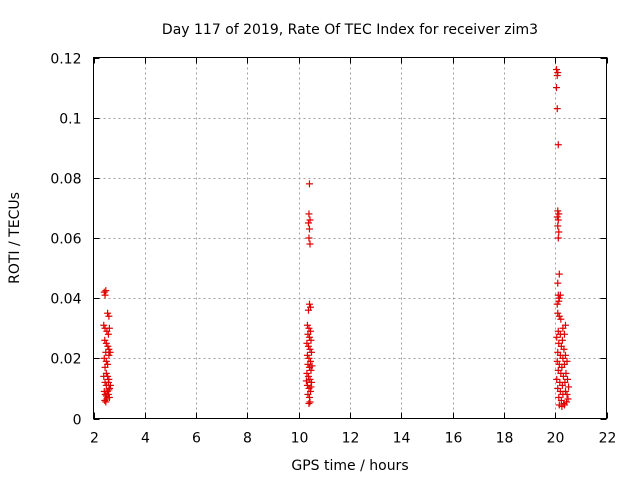 The height and width of the screenshot is (480, 640). Describe the element at coordinates (454, 439) in the screenshot. I see `x-tick-label: 16` at that location.